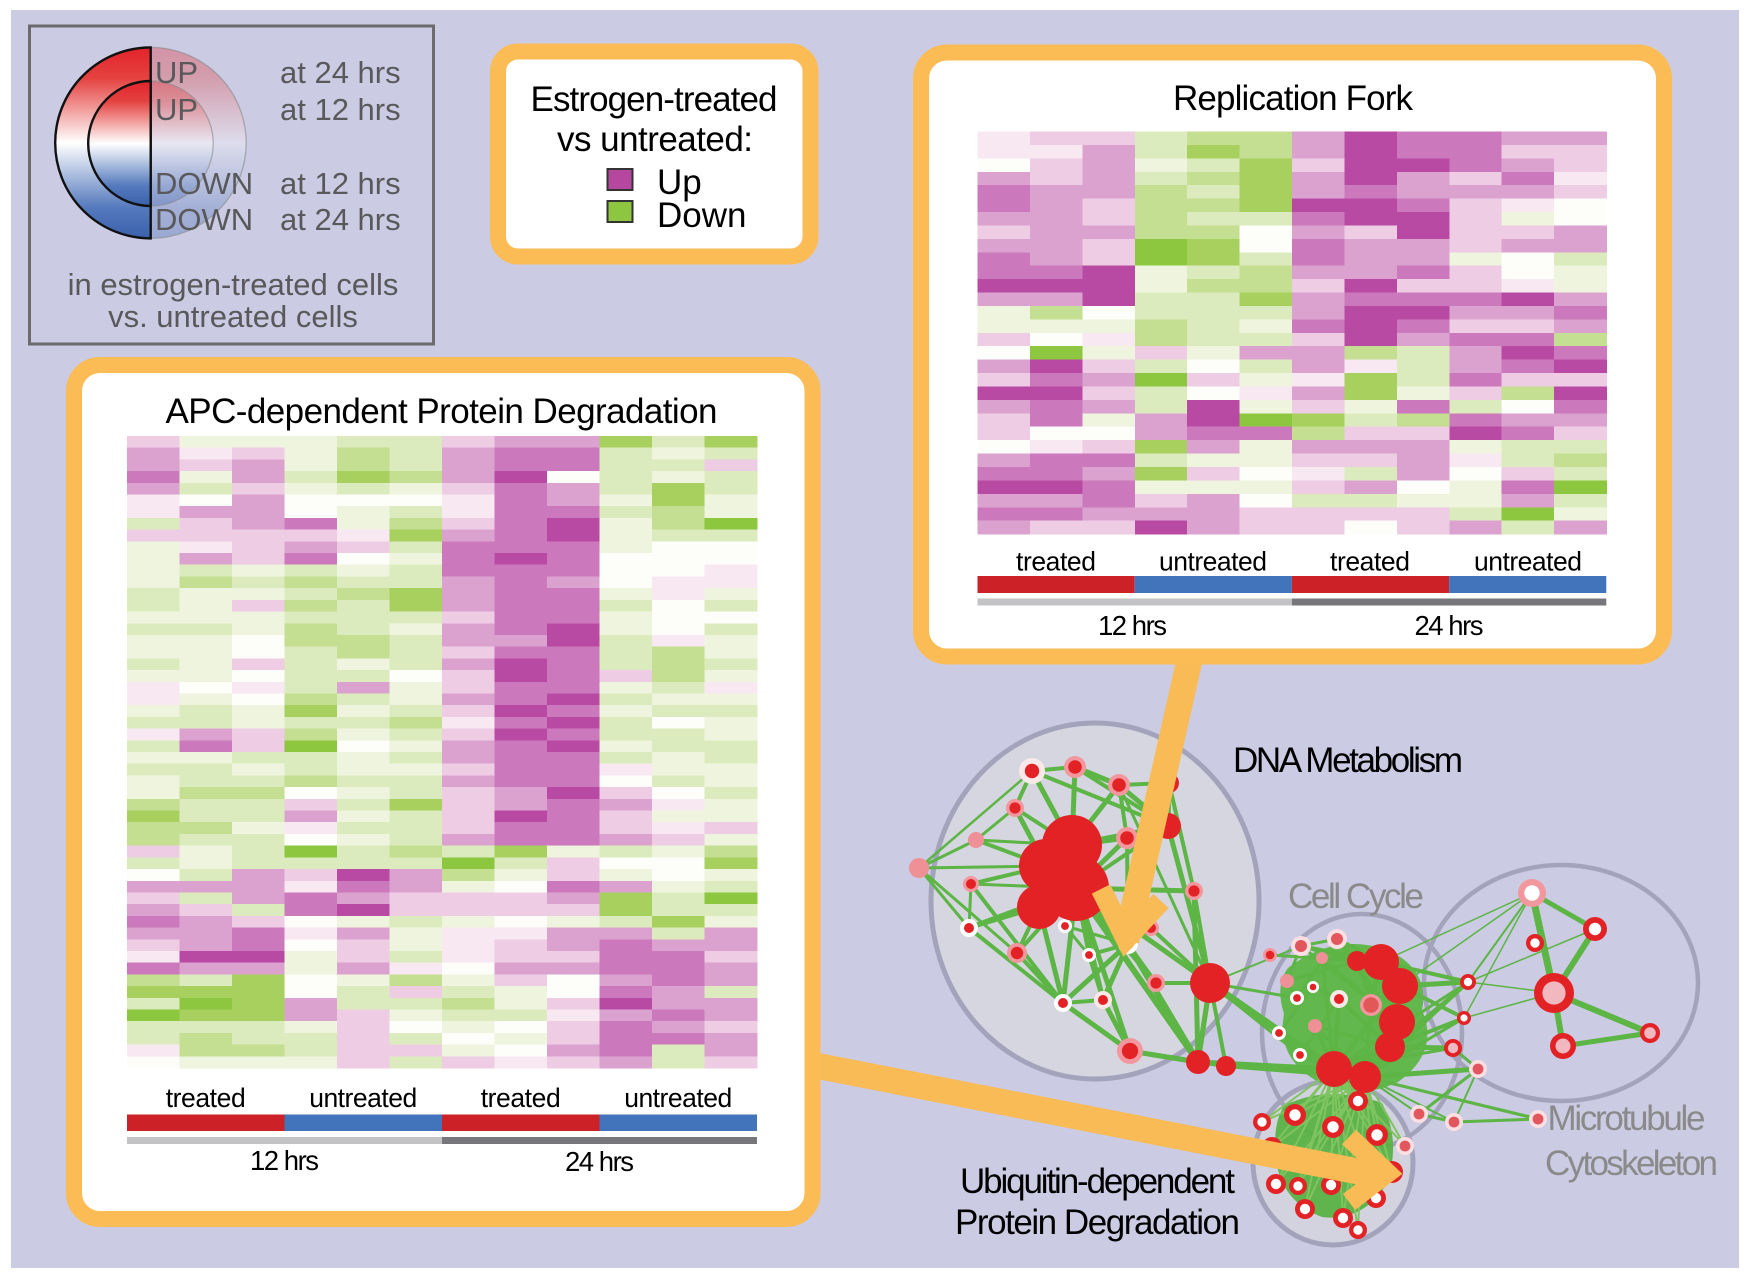 This screenshot has height=1279, width=1750. What do you see at coordinates (1631, 1163) in the screenshot?
I see `svg-text: Cytoskeleton` at bounding box center [1631, 1163].